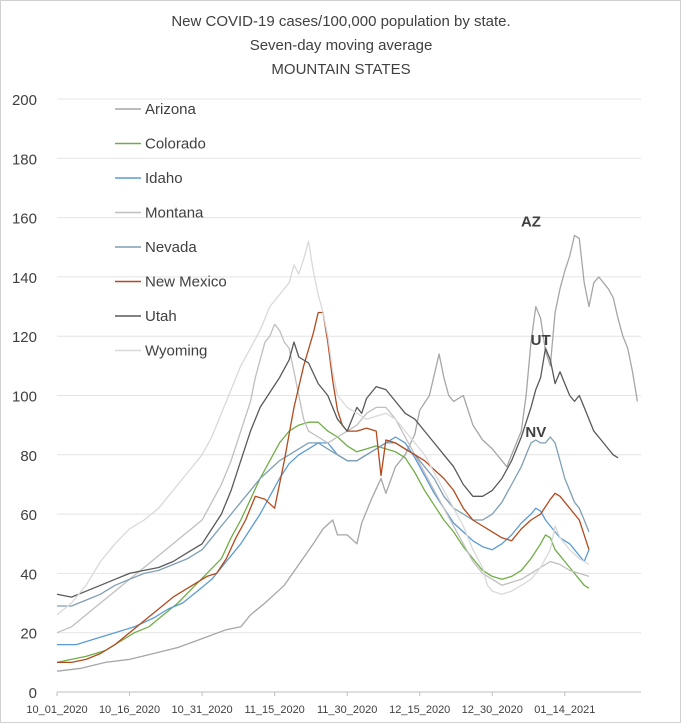  What do you see at coordinates (176, 351) in the screenshot?
I see `legend-label-wyoming: Wyoming` at bounding box center [176, 351].